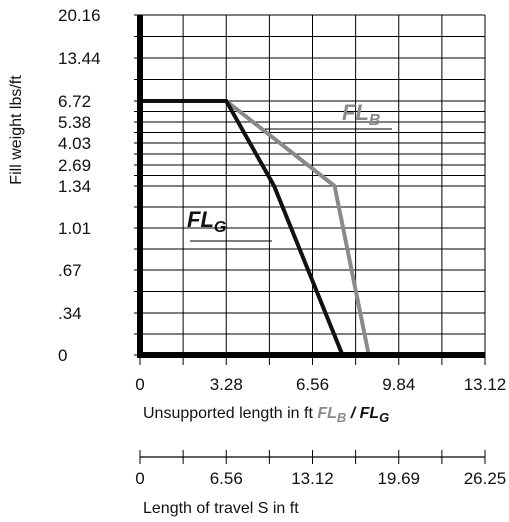 Image resolution: width=509 pixels, height=522 pixels. What do you see at coordinates (206, 221) in the screenshot?
I see `series-label-fl-g: FLG` at bounding box center [206, 221].